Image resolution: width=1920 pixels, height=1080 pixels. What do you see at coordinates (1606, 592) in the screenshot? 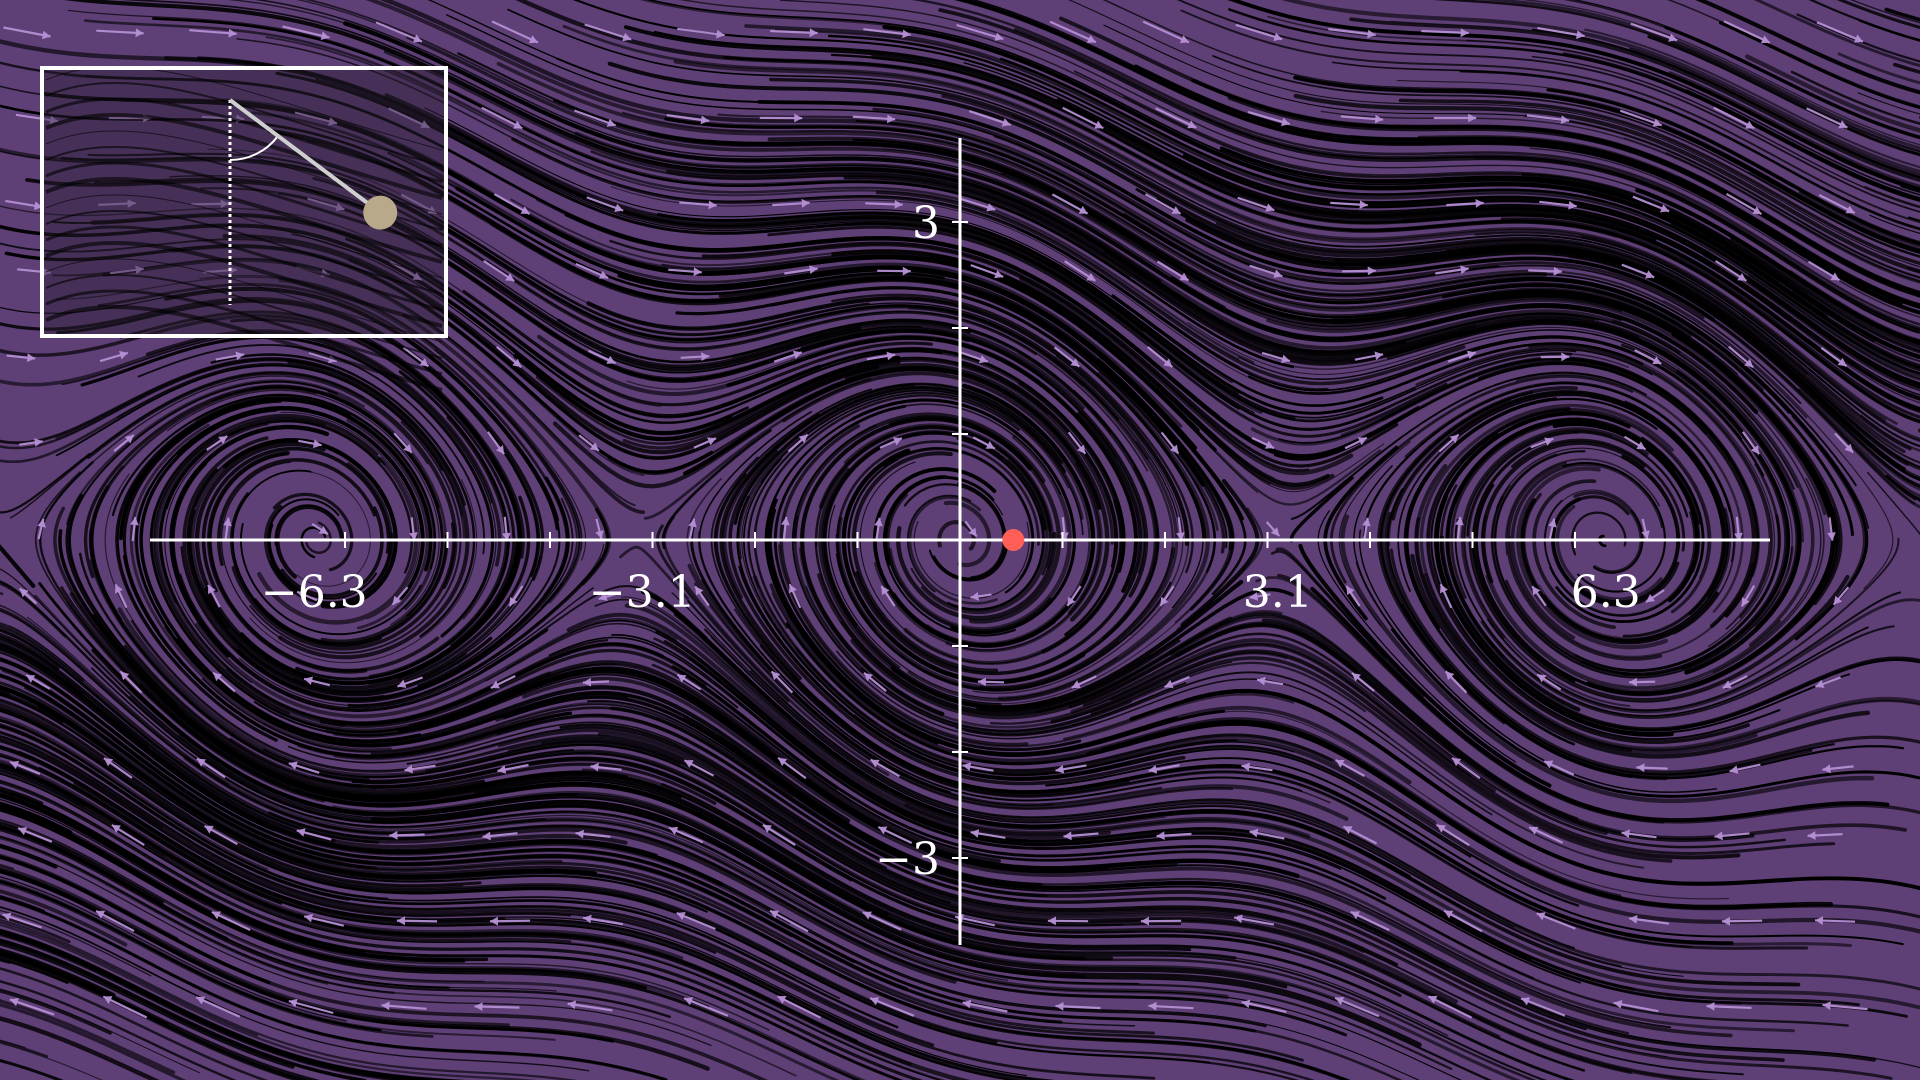
I see `x-tick-label: 6.3` at bounding box center [1606, 592].